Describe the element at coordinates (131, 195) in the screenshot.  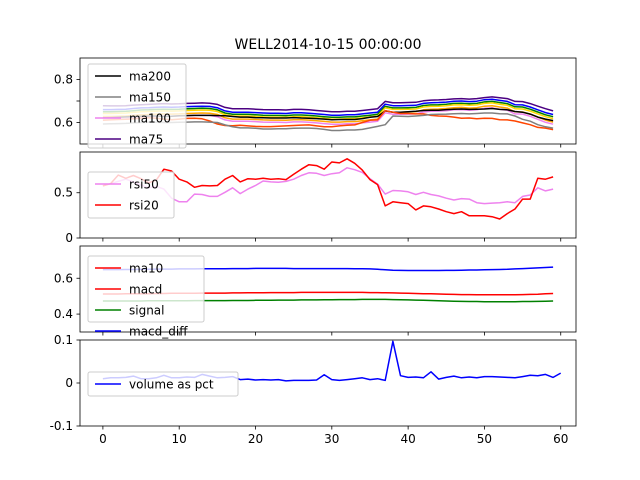
I see `legend: rsi50 rsi20` at that location.